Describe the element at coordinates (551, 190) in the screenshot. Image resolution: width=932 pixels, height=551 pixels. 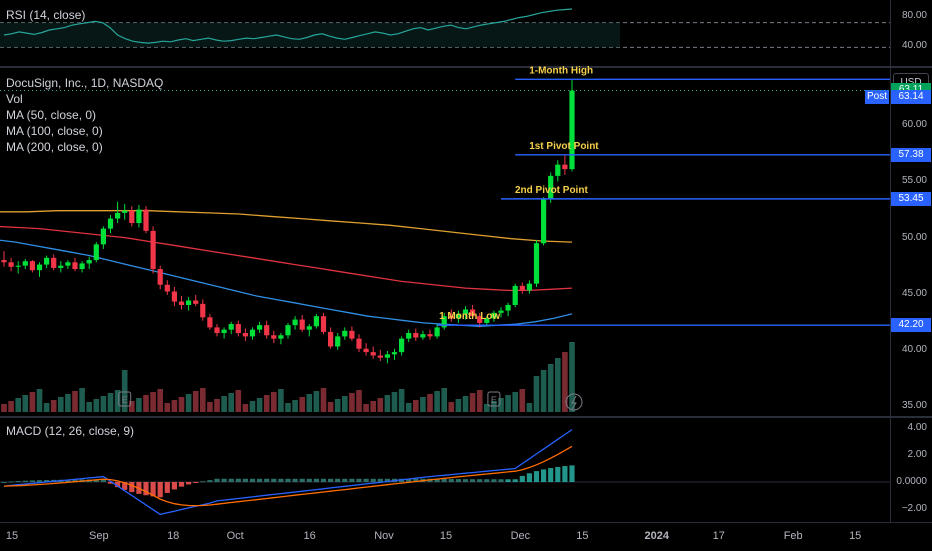
I see `level-label: 2nd Pivot Point` at that location.